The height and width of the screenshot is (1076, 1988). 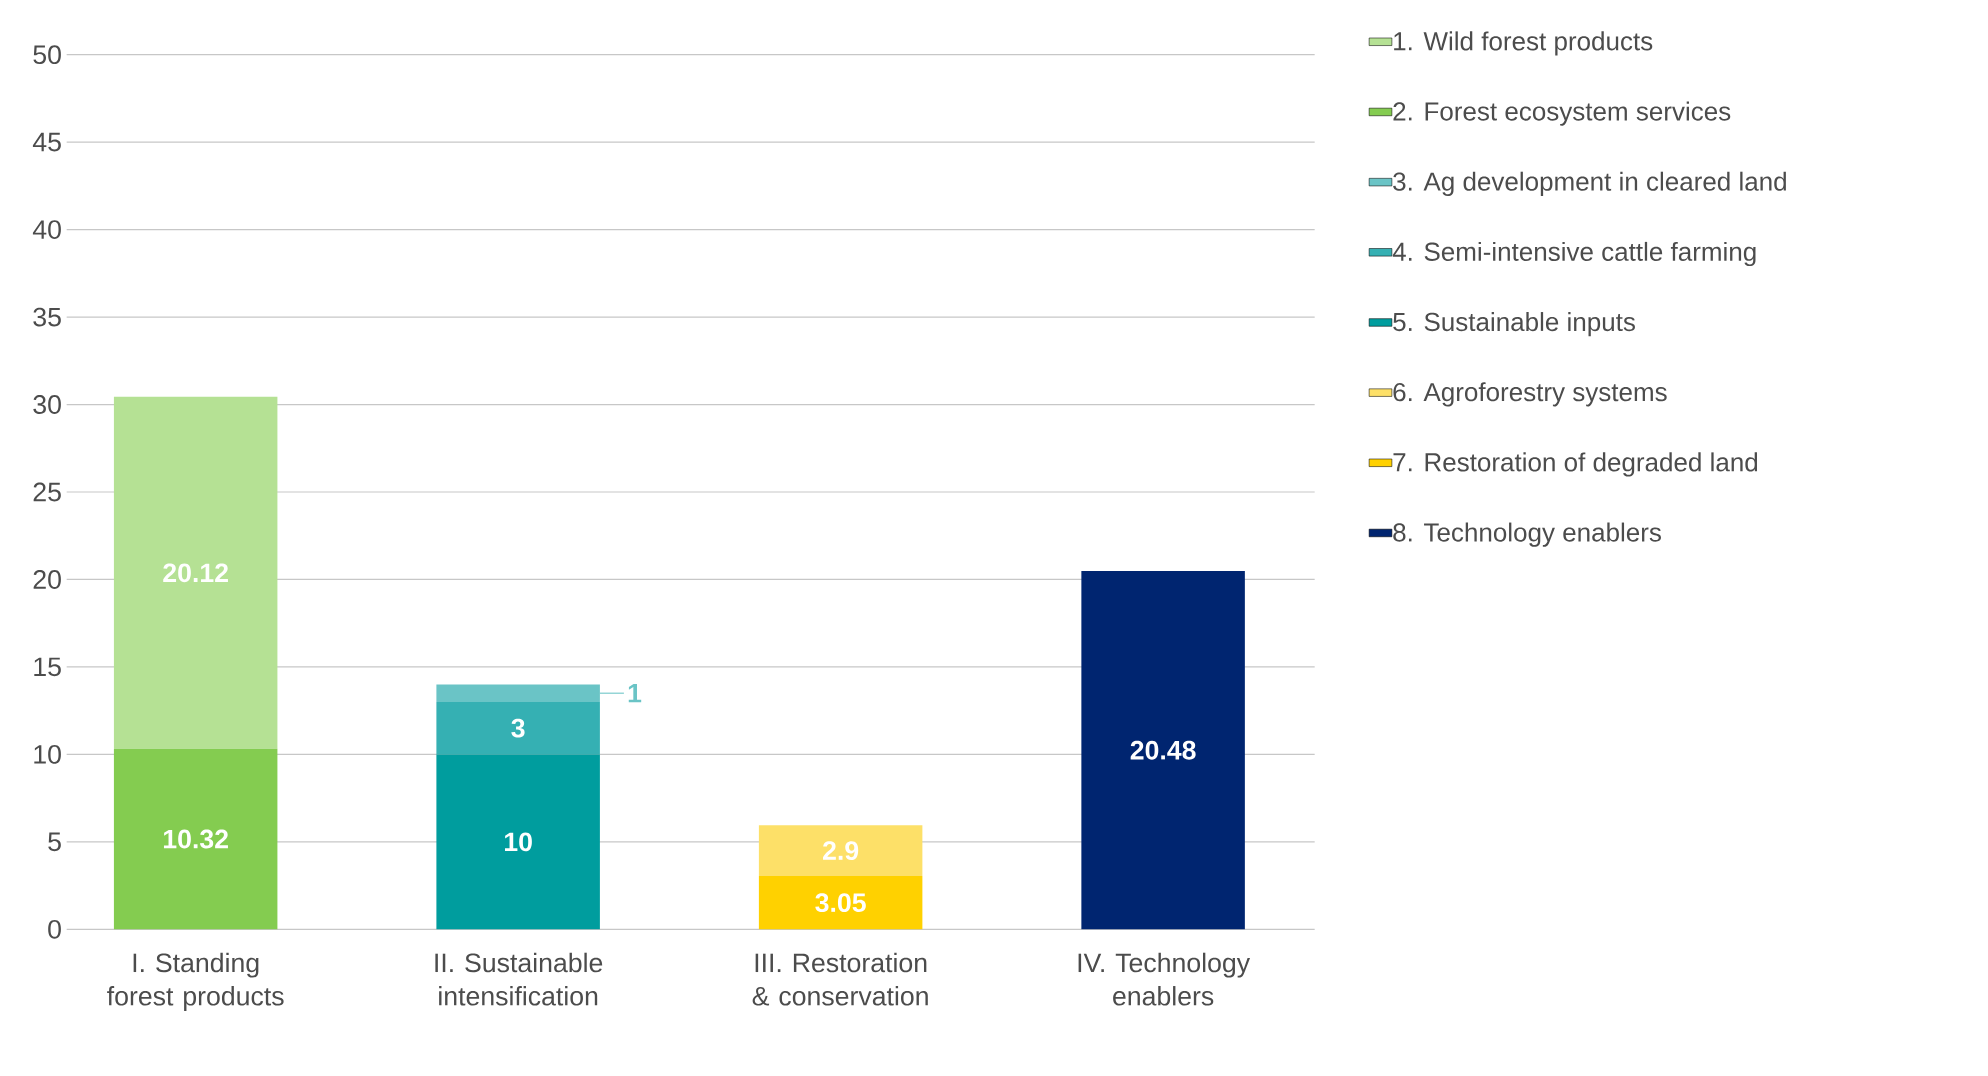 I want to click on y-tick-label: 20, so click(x=47, y=579).